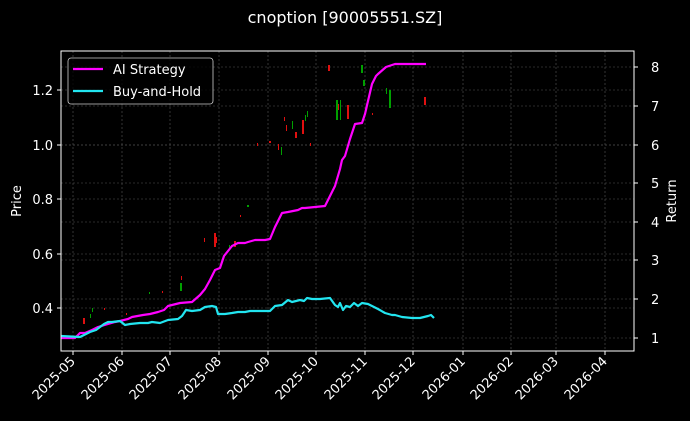  What do you see at coordinates (247, 317) in the screenshot?
I see `series-buy-and-hold-line` at bounding box center [247, 317].